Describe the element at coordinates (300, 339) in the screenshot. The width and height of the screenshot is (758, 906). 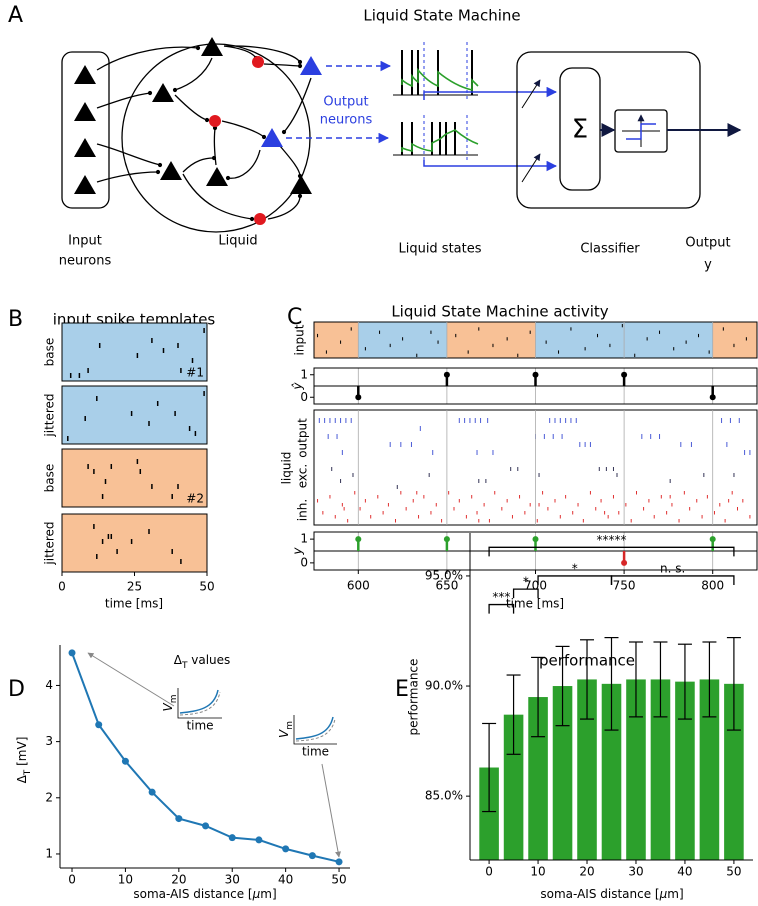
I see `panel-row-label: input` at that location.